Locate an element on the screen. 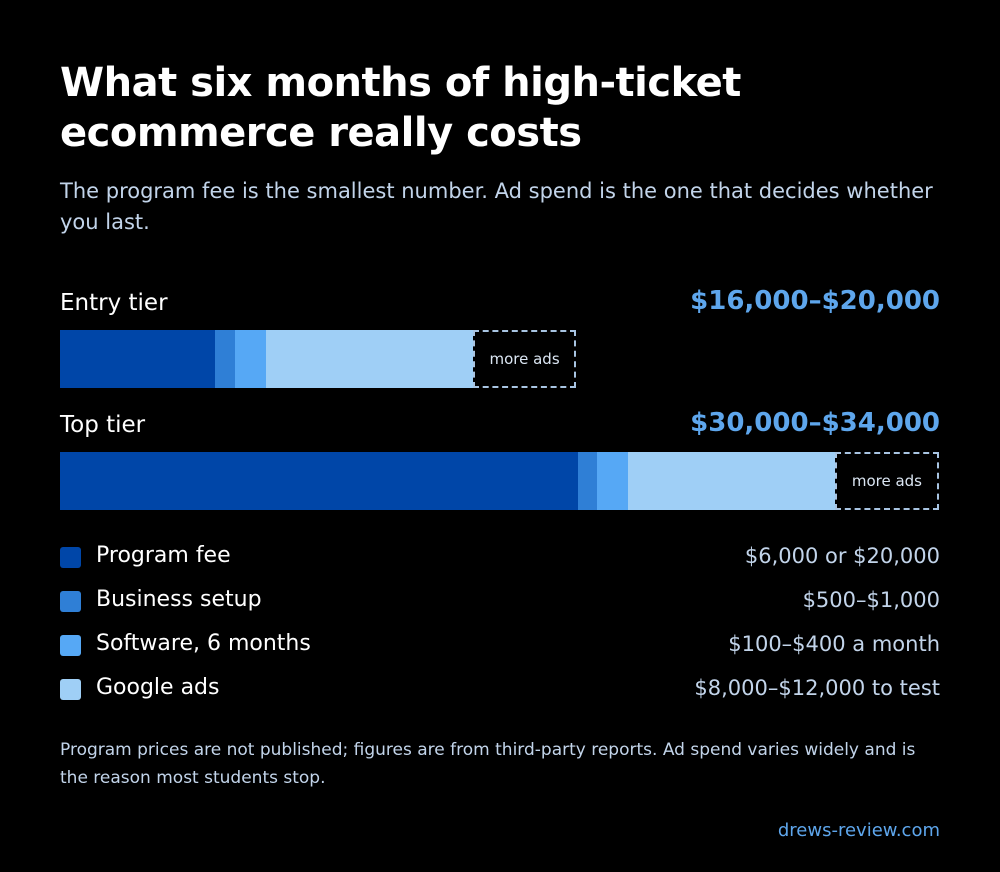 The height and width of the screenshot is (872, 1000). bar-segment-software-6-months-entry-tier is located at coordinates (250, 359).